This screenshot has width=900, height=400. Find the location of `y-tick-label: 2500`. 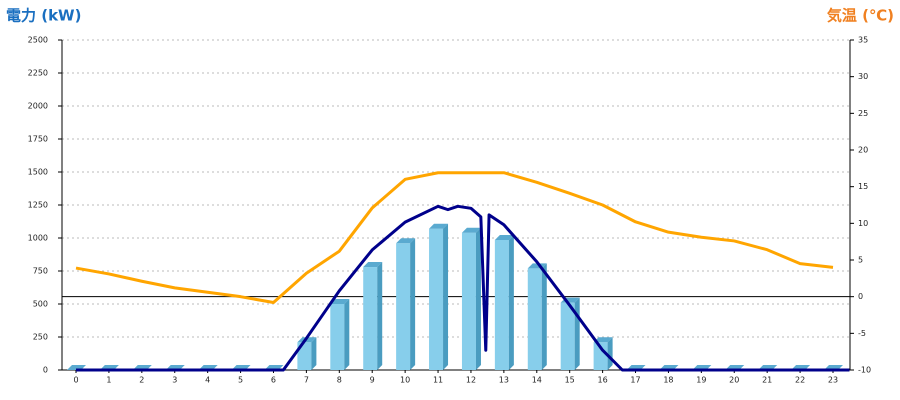

y-tick-label: 2500 is located at coordinates (38, 40).